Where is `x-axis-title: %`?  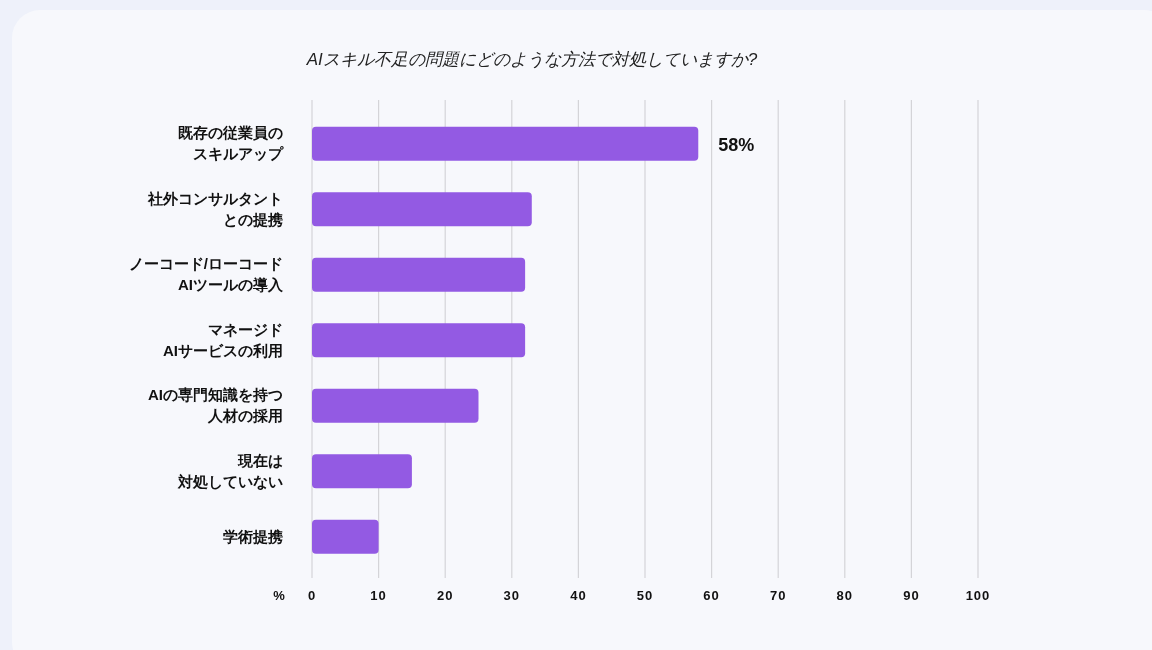 x-axis-title: % is located at coordinates (279, 595).